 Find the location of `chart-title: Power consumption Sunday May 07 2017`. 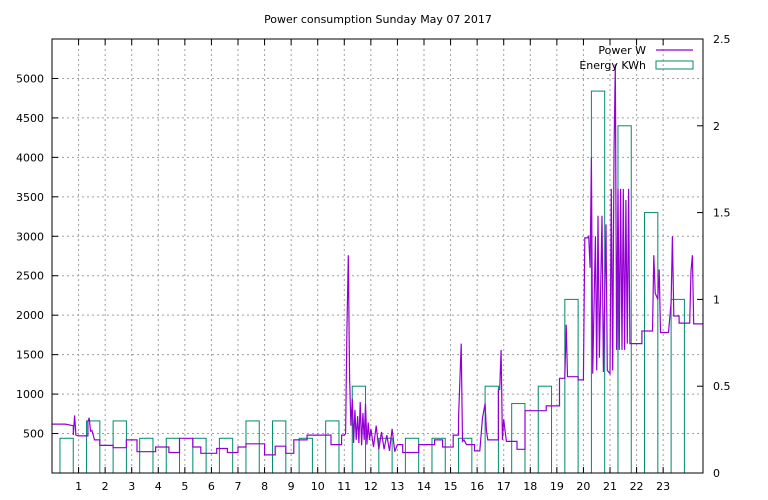

chart-title: Power consumption Sunday May 07 2017 is located at coordinates (378, 19).